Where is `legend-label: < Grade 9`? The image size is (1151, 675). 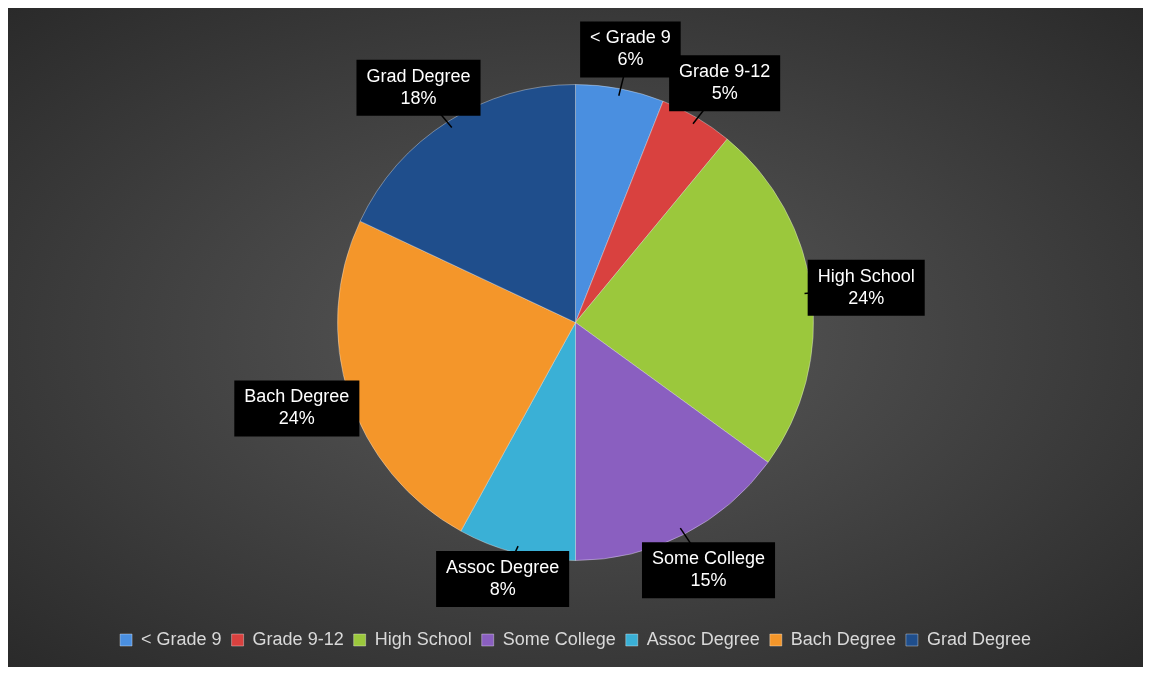
legend-label: < Grade 9 is located at coordinates (181, 638).